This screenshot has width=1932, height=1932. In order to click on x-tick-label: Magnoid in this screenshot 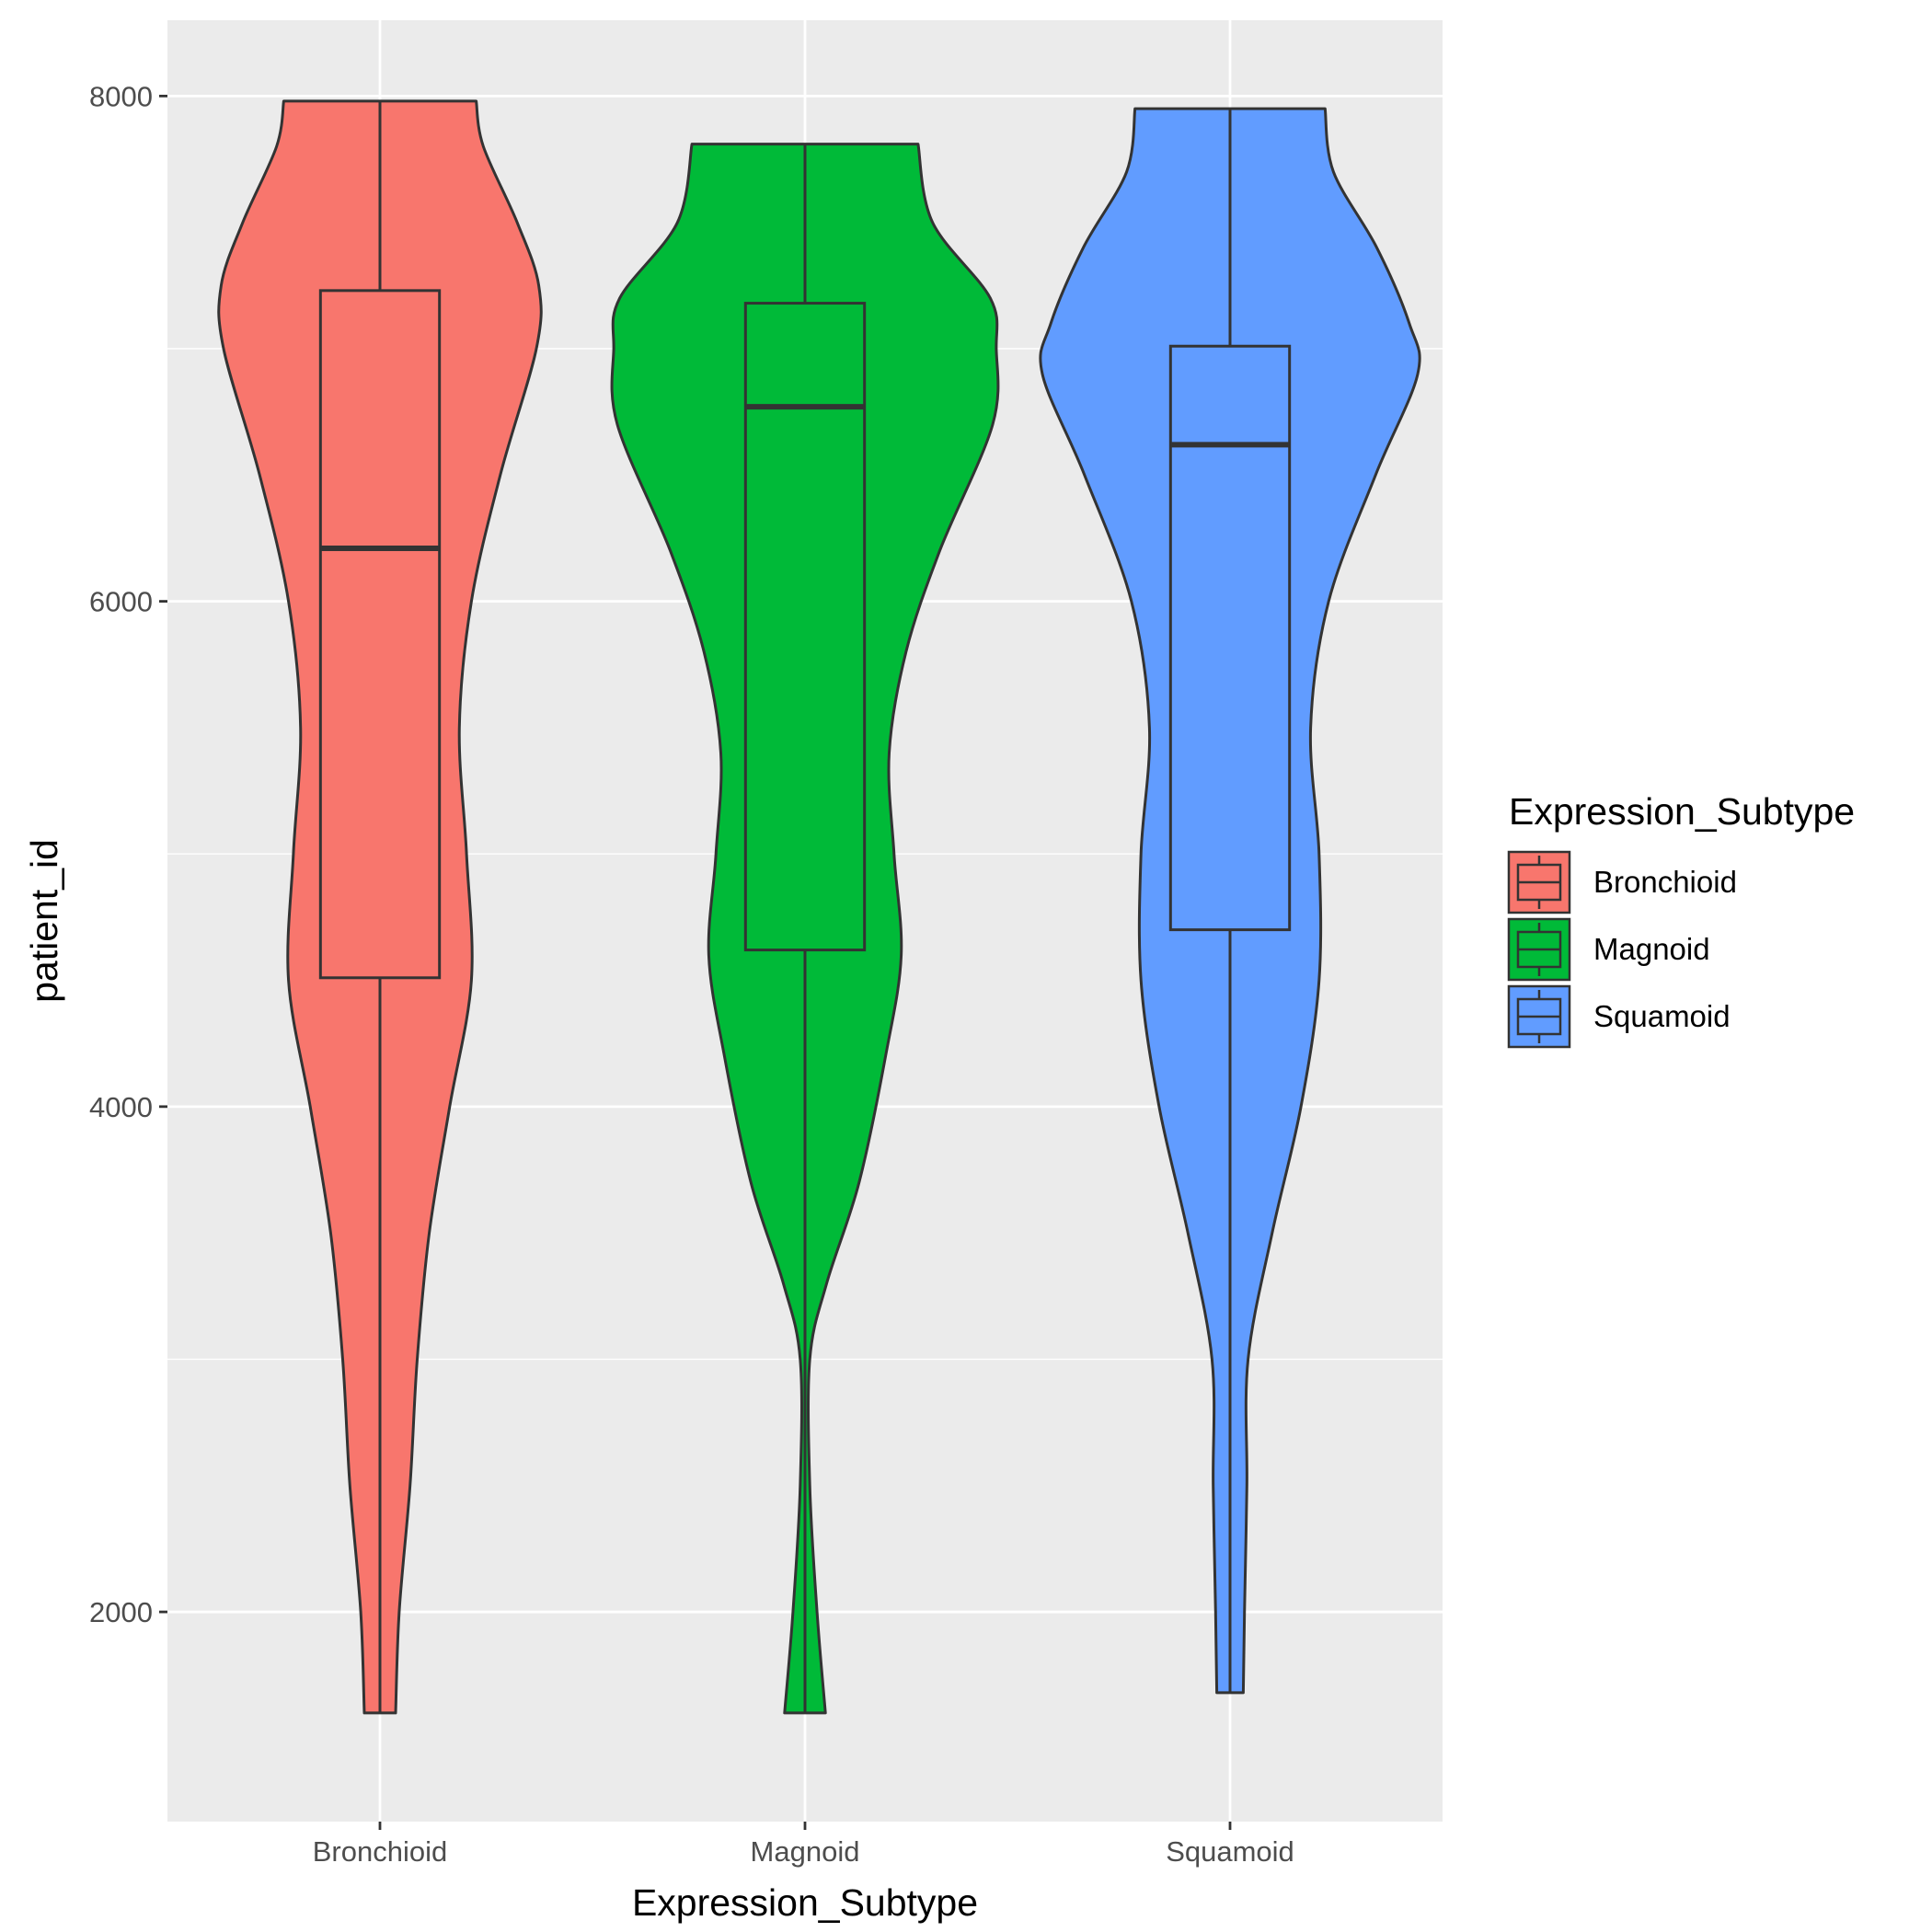, I will do `click(805, 1851)`.